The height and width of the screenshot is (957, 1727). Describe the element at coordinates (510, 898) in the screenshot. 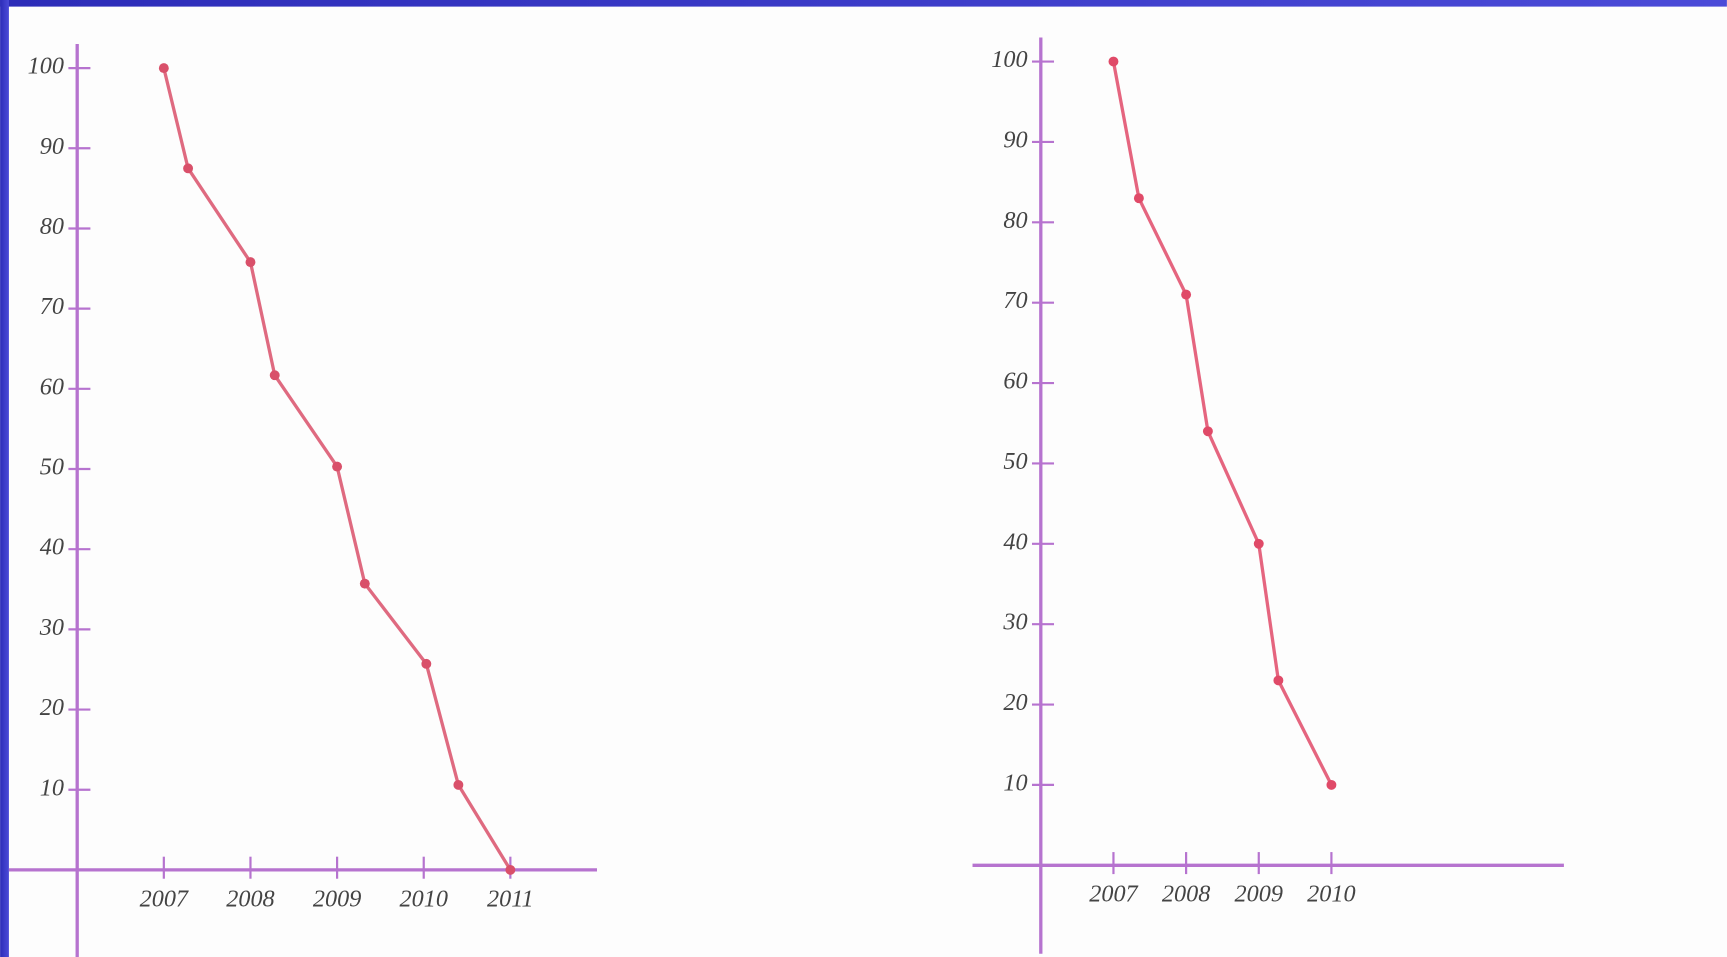

I see `x-tick-label: 2011` at that location.